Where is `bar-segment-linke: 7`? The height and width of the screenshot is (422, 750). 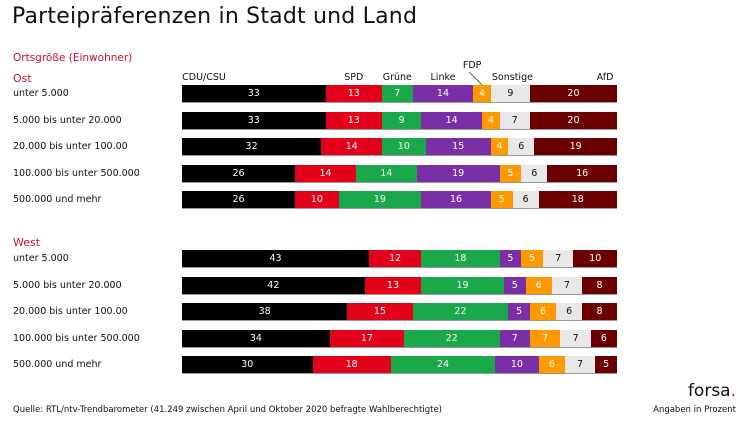
bar-segment-linke: 7 is located at coordinates (514, 338).